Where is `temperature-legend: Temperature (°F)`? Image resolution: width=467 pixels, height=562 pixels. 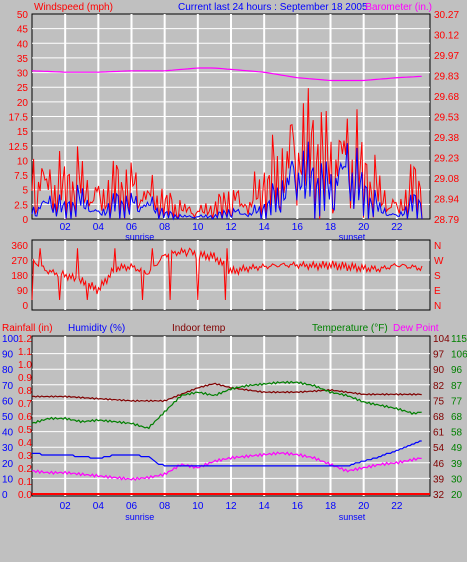 temperature-legend: Temperature (°F) is located at coordinates (350, 328).